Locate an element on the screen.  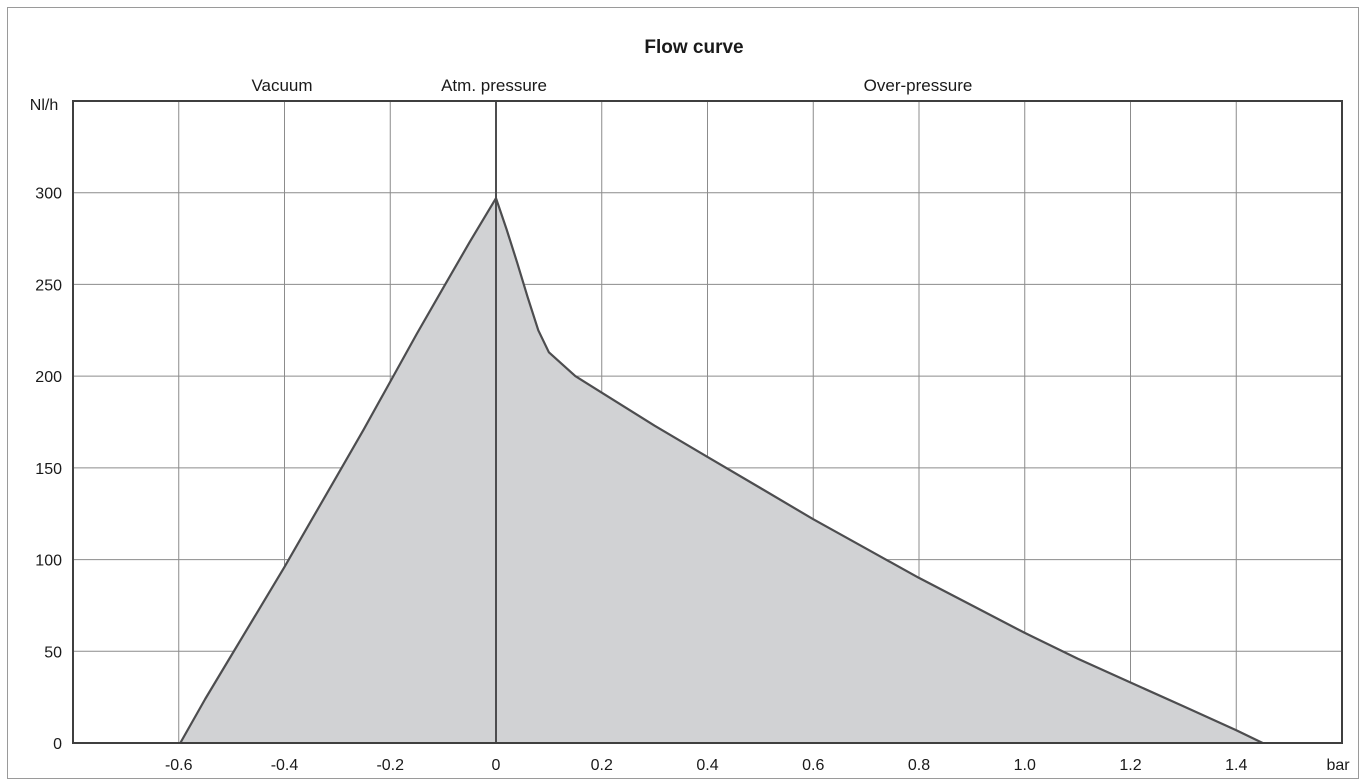
y-tick-label: 0 is located at coordinates (57, 744).